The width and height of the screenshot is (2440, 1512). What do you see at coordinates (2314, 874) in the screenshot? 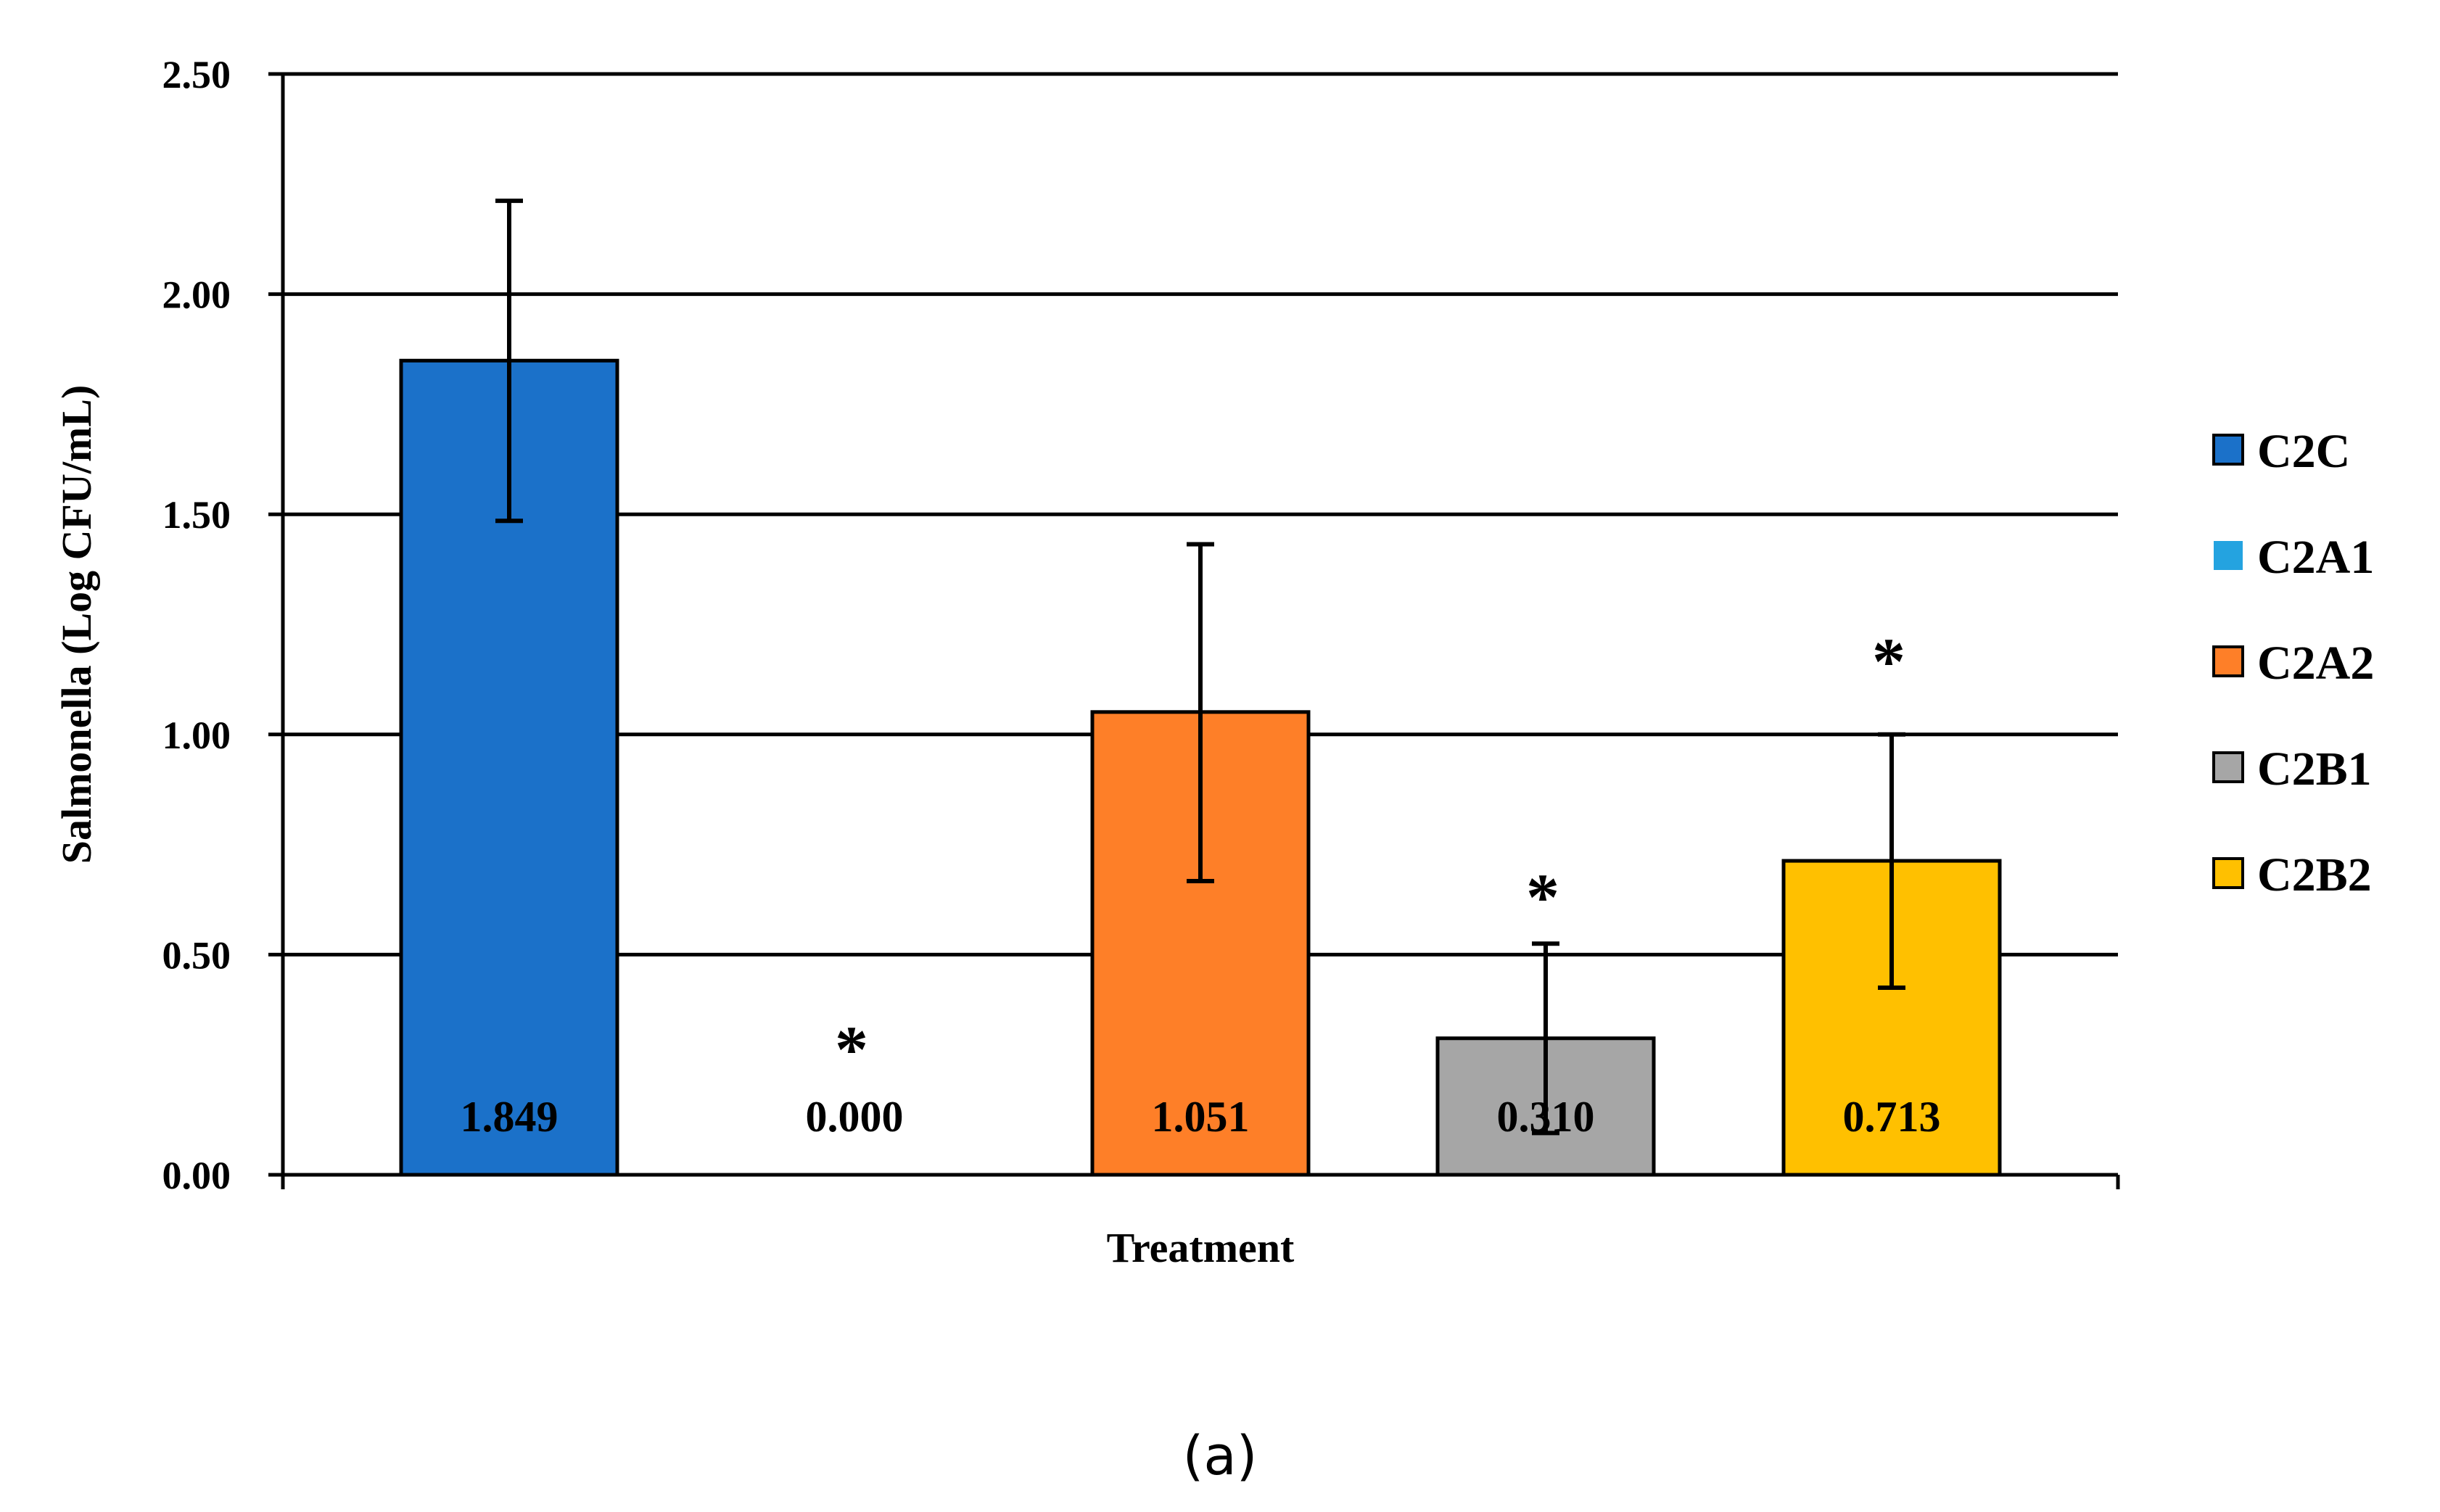
I see `legend-label: C2B2` at bounding box center [2314, 874].